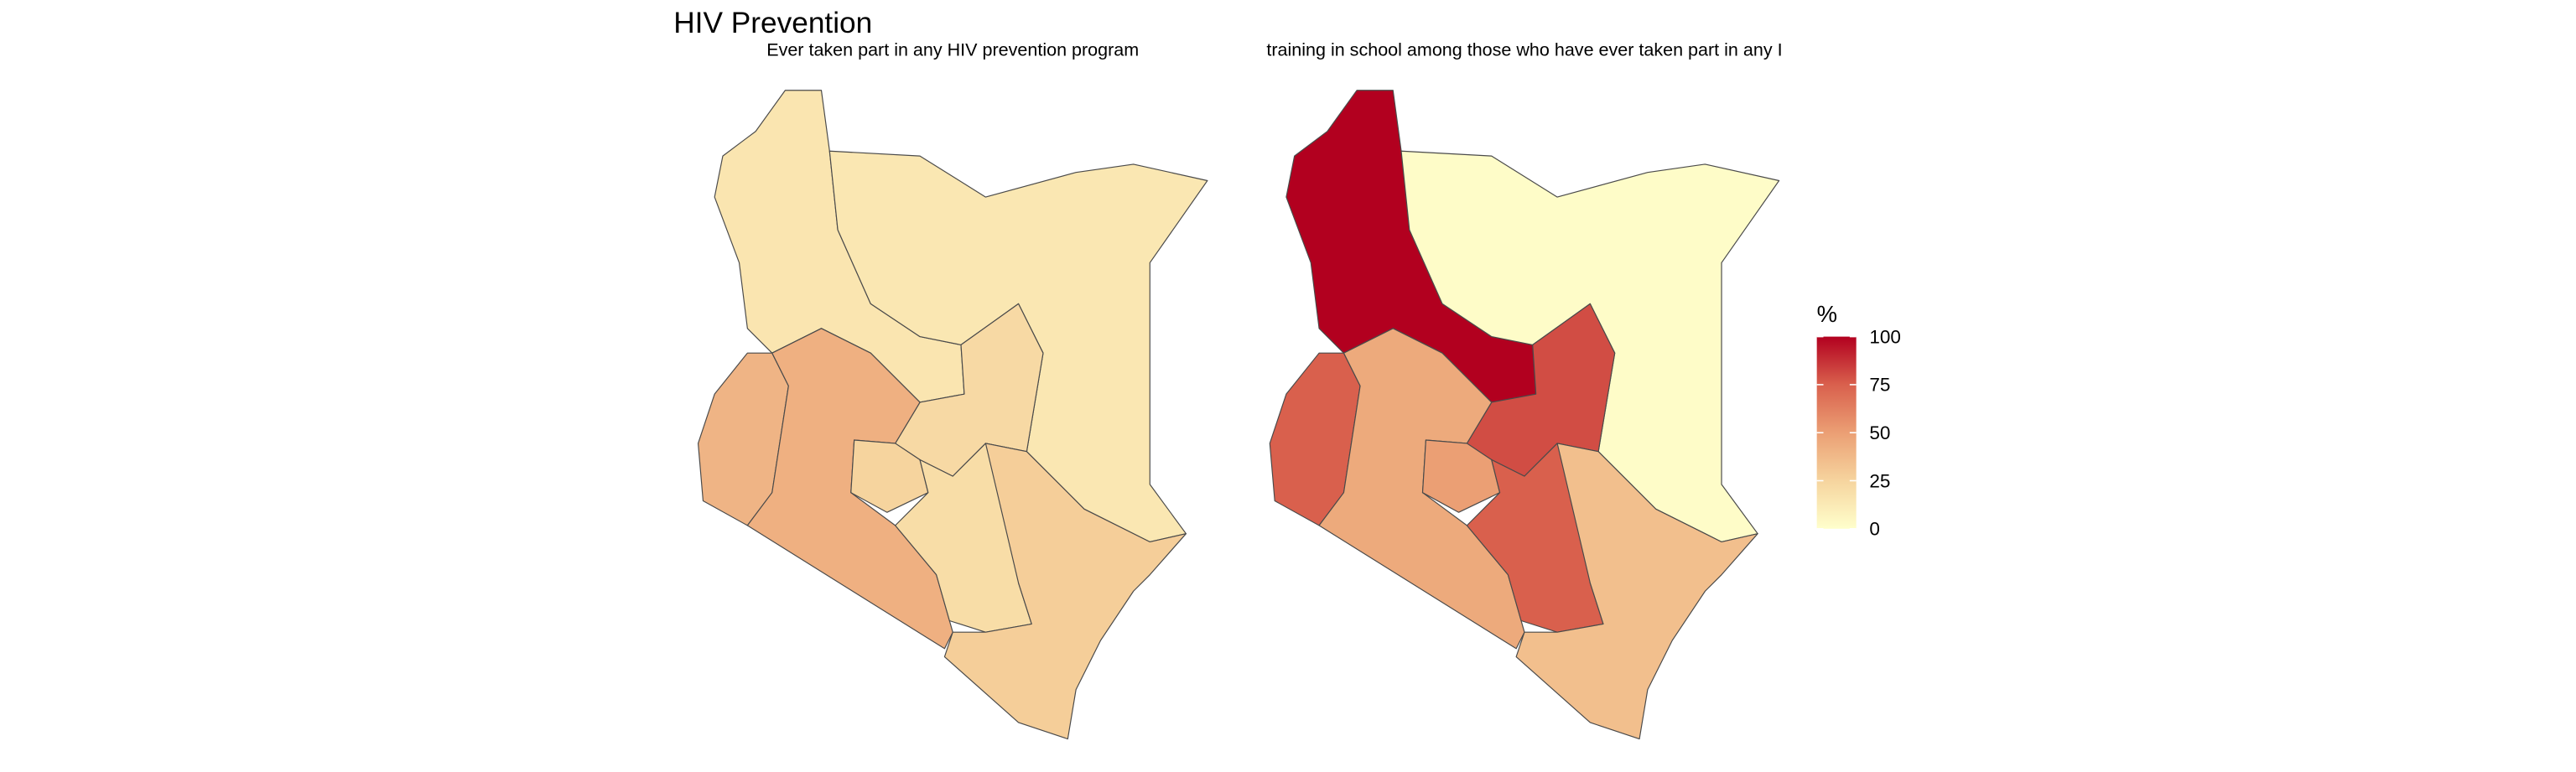 This screenshot has height=772, width=2576. What do you see at coordinates (1879, 432) in the screenshot?
I see `legend-tick-label: 50` at bounding box center [1879, 432].